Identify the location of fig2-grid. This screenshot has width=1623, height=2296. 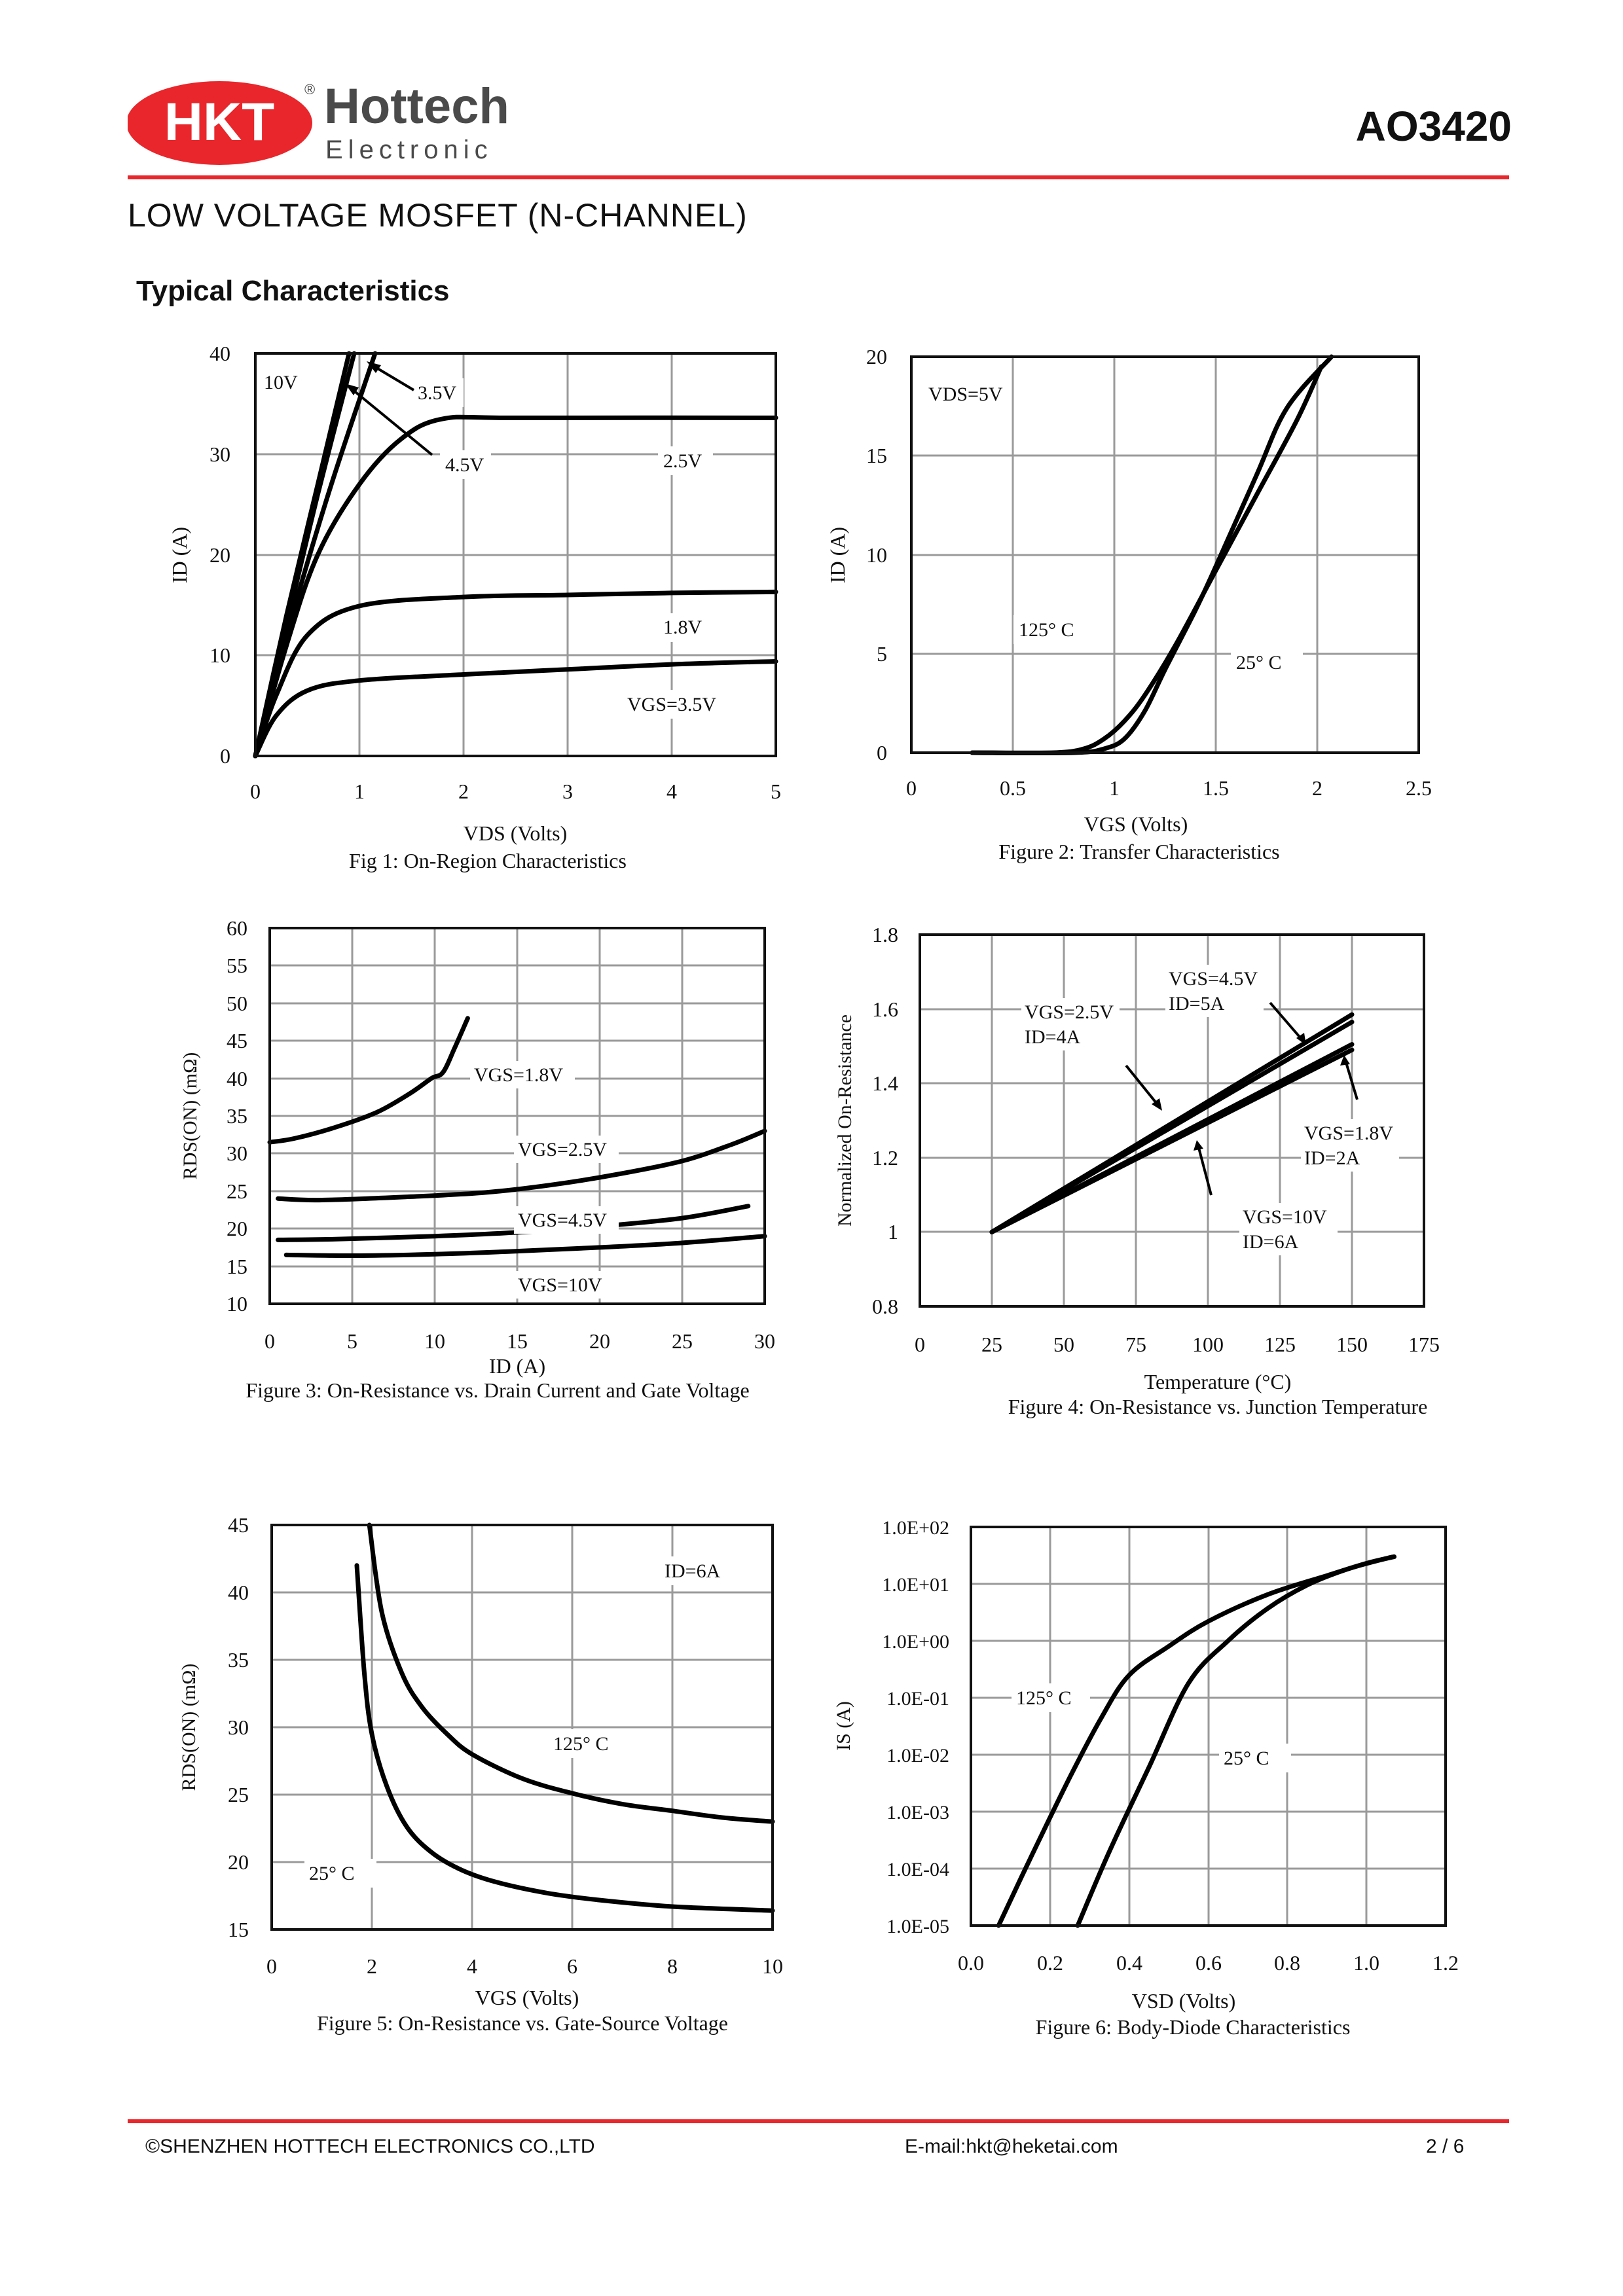
(1165, 555).